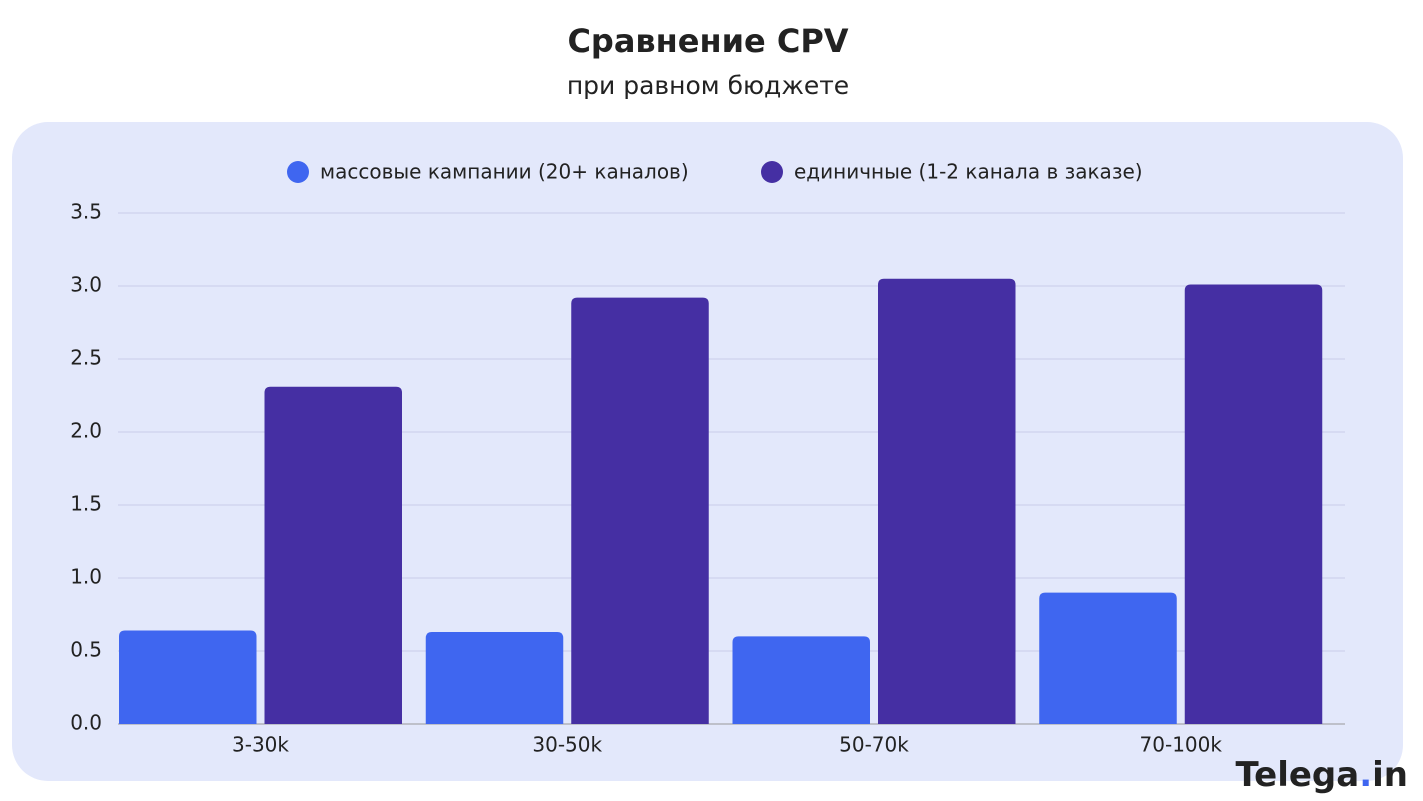  What do you see at coordinates (86, 504) in the screenshot?
I see `y-tick-label: 1.5` at bounding box center [86, 504].